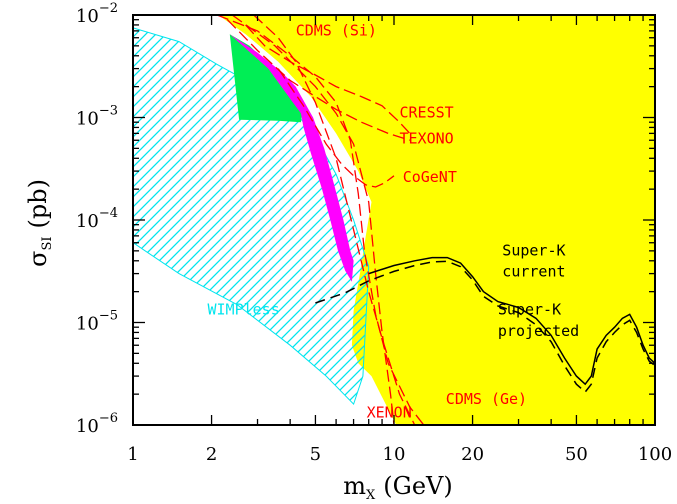  Describe the element at coordinates (211, 454) in the screenshot. I see `x-tick-label: 2` at that location.